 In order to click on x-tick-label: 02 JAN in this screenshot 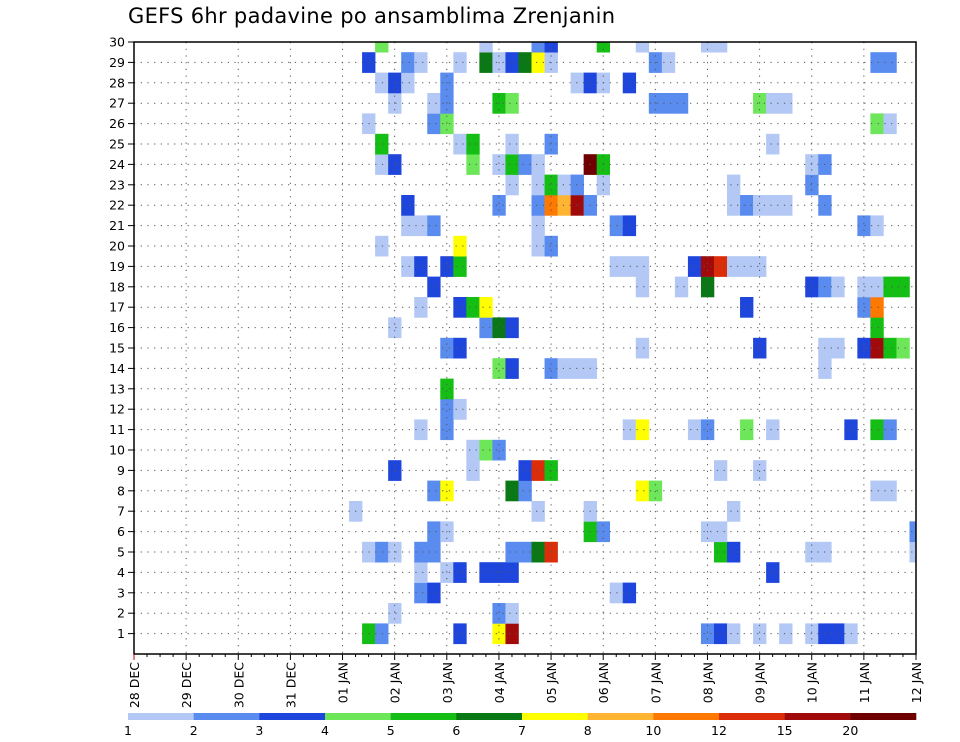, I will do `click(395, 682)`.